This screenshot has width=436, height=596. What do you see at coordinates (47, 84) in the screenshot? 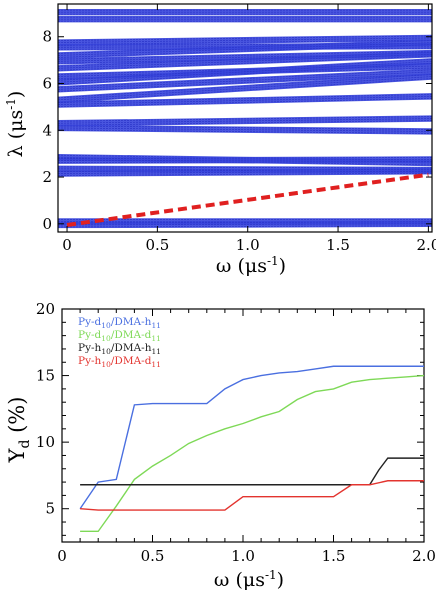
I see `y-tick-label: 6` at bounding box center [47, 84].